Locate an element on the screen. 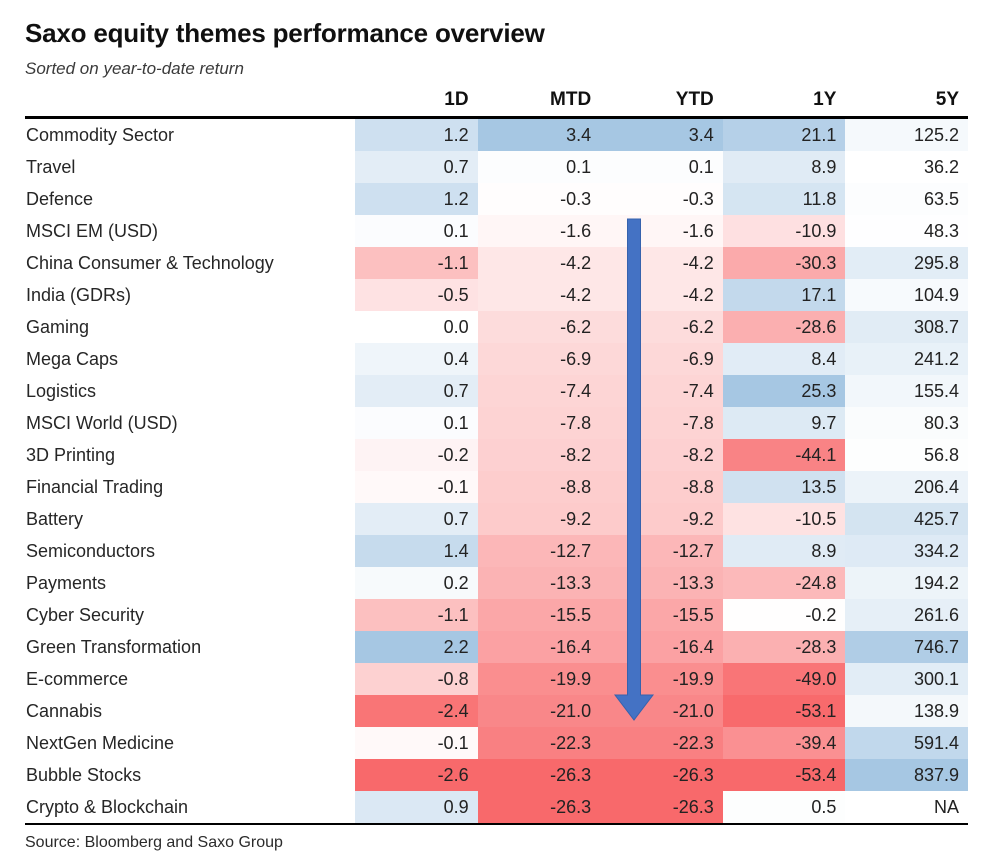 The image size is (983, 866). theme-label: Commodity Sector is located at coordinates (190, 134).